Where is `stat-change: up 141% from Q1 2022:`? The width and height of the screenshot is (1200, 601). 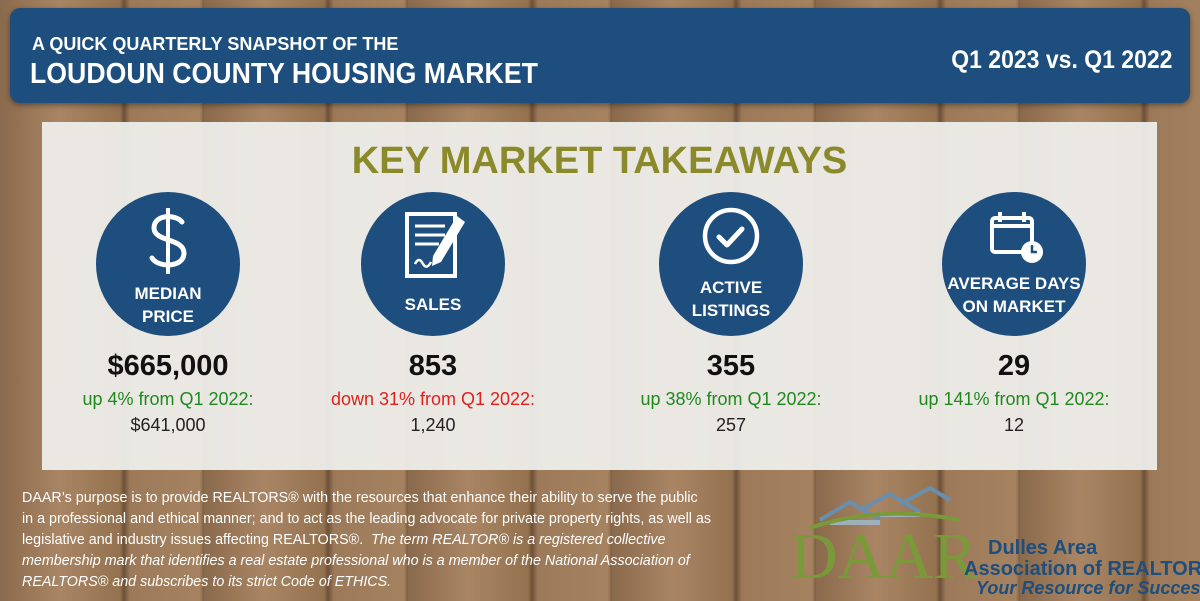
stat-change: up 141% from Q1 2022: is located at coordinates (1014, 399).